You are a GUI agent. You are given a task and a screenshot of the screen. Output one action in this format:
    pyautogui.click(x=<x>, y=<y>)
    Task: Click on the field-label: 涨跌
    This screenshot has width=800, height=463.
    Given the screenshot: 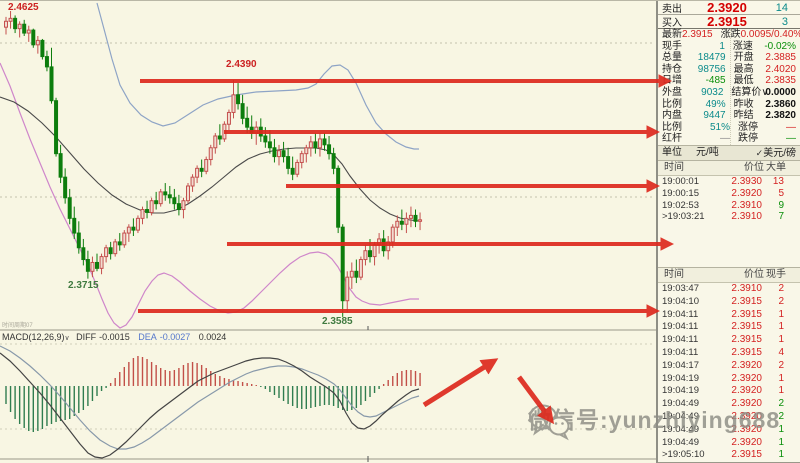 What is the action you would take?
    pyautogui.click(x=730, y=34)
    